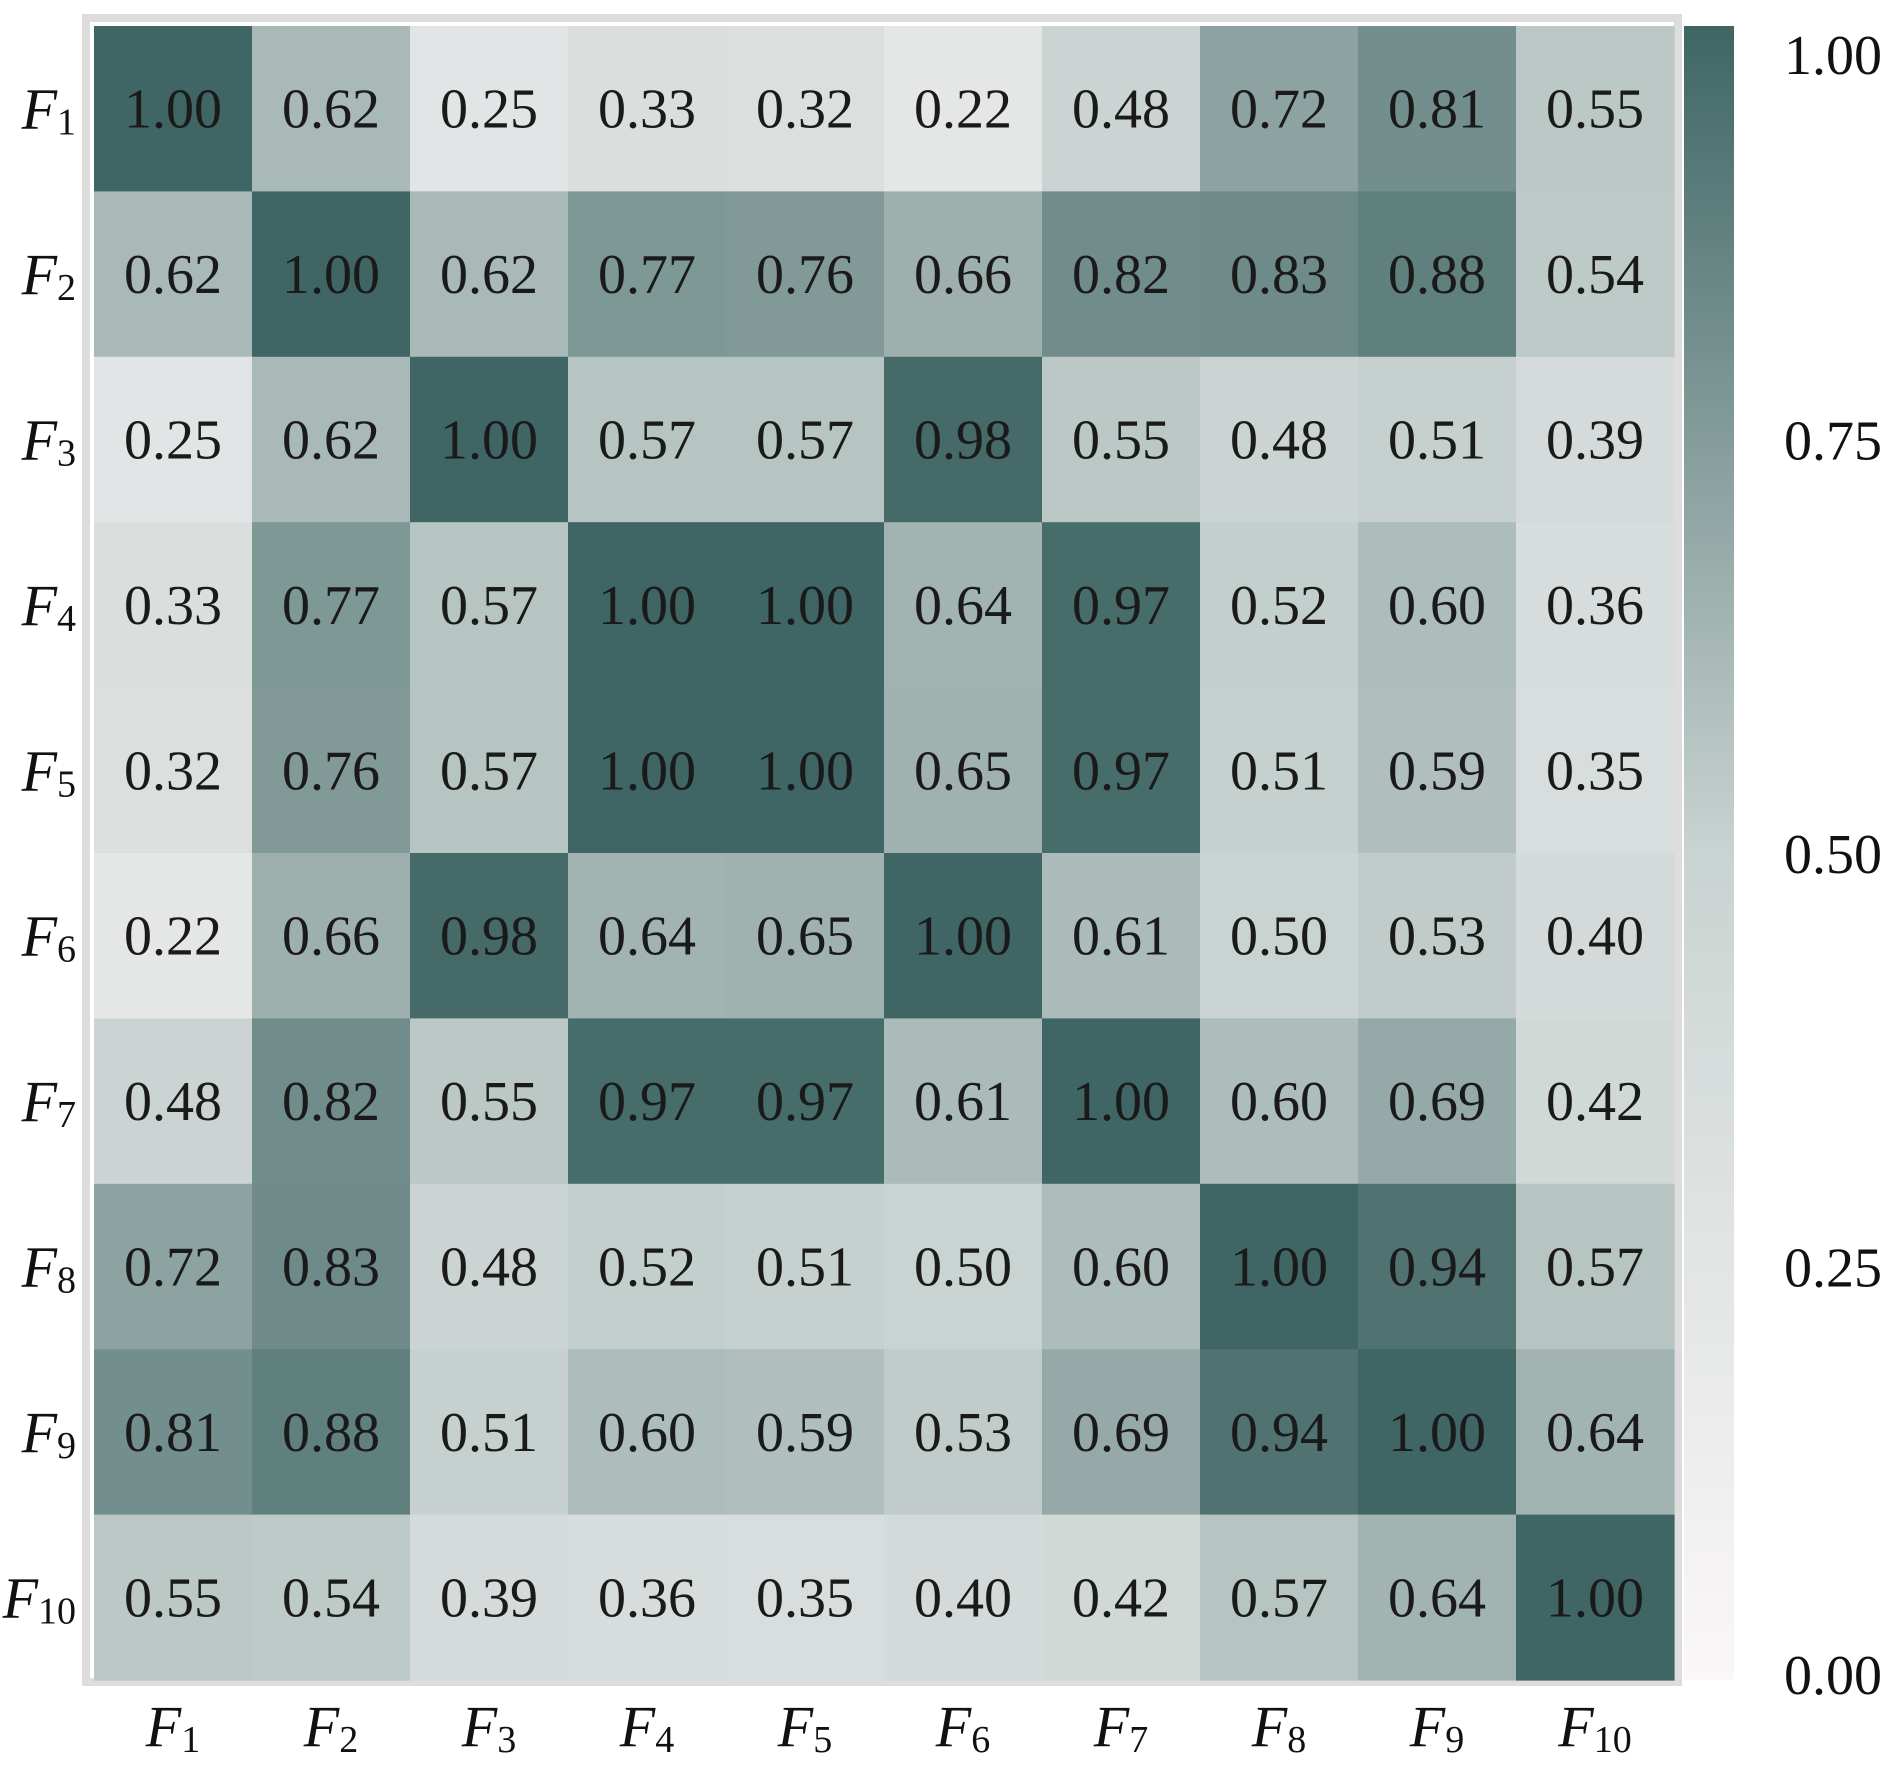 This screenshot has width=1890, height=1771. Describe the element at coordinates (805, 937) in the screenshot. I see `cell-value-r6-c5: 0.65` at that location.